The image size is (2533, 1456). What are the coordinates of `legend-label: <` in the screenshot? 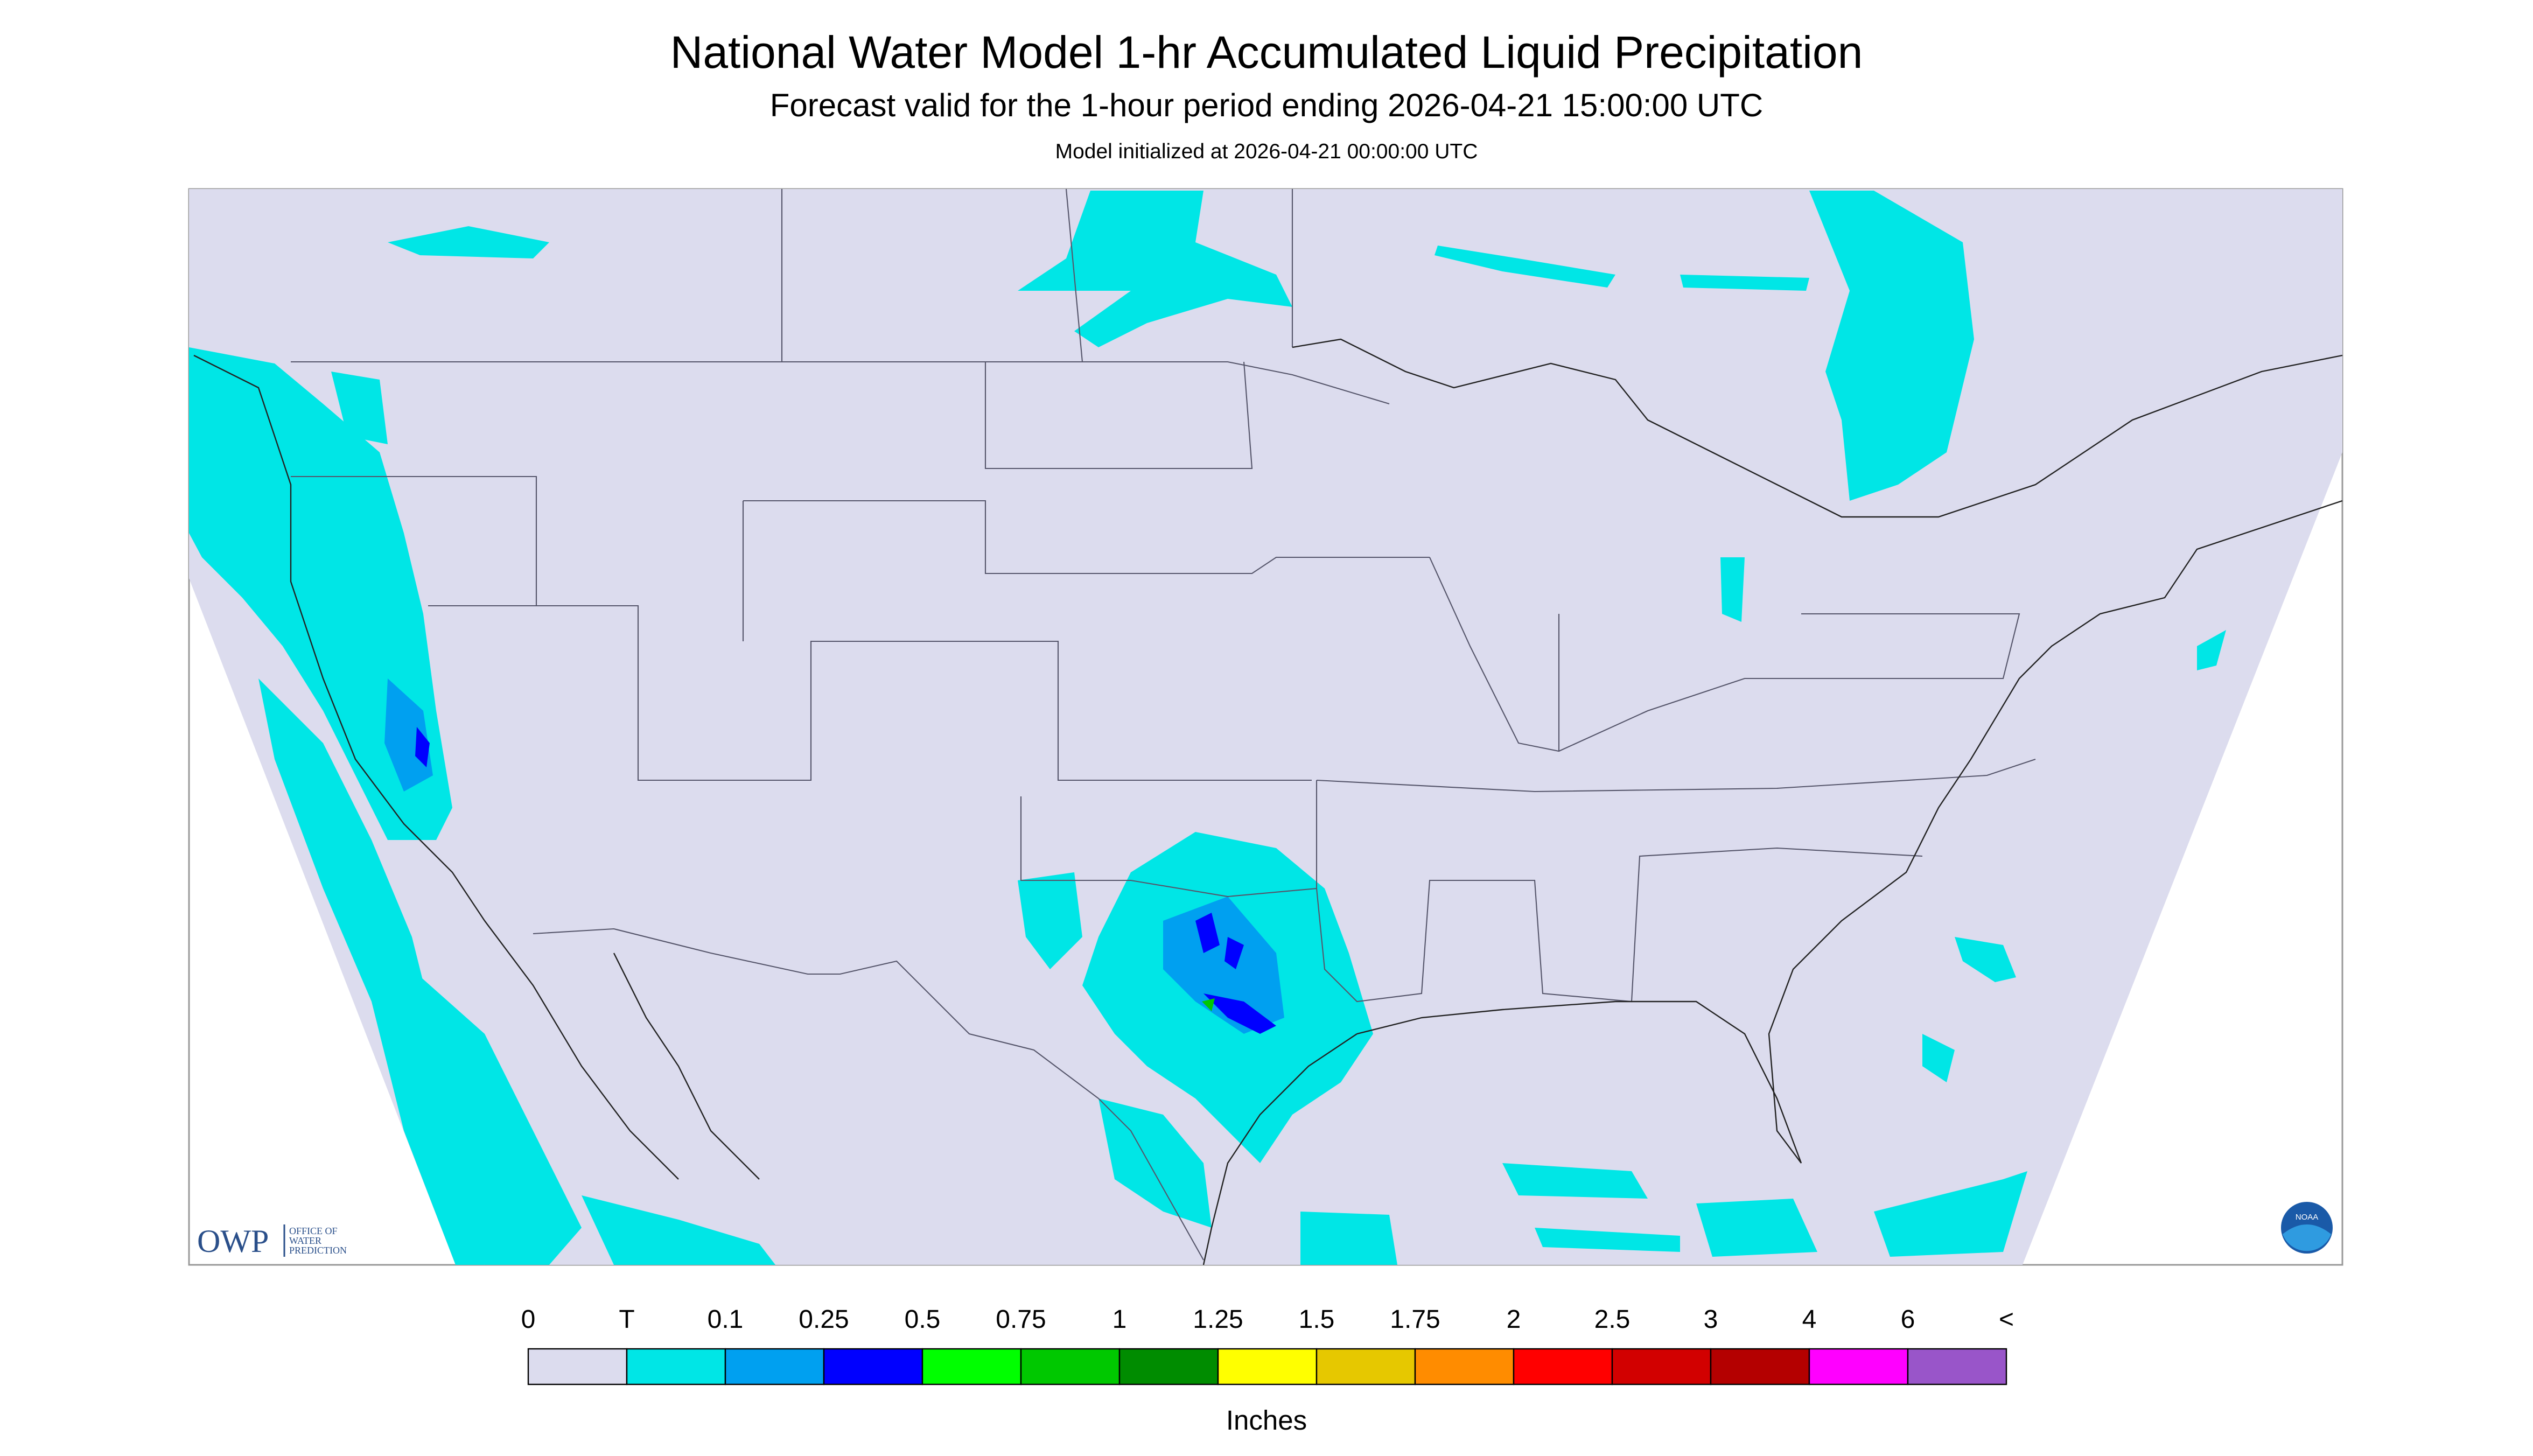 It's located at (2006, 1319).